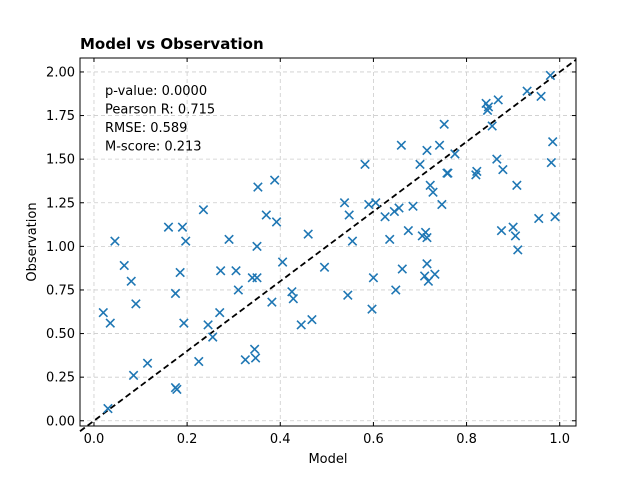 This screenshot has height=480, width=640. What do you see at coordinates (172, 44) in the screenshot?
I see `chart-title: Model vs Observation` at bounding box center [172, 44].